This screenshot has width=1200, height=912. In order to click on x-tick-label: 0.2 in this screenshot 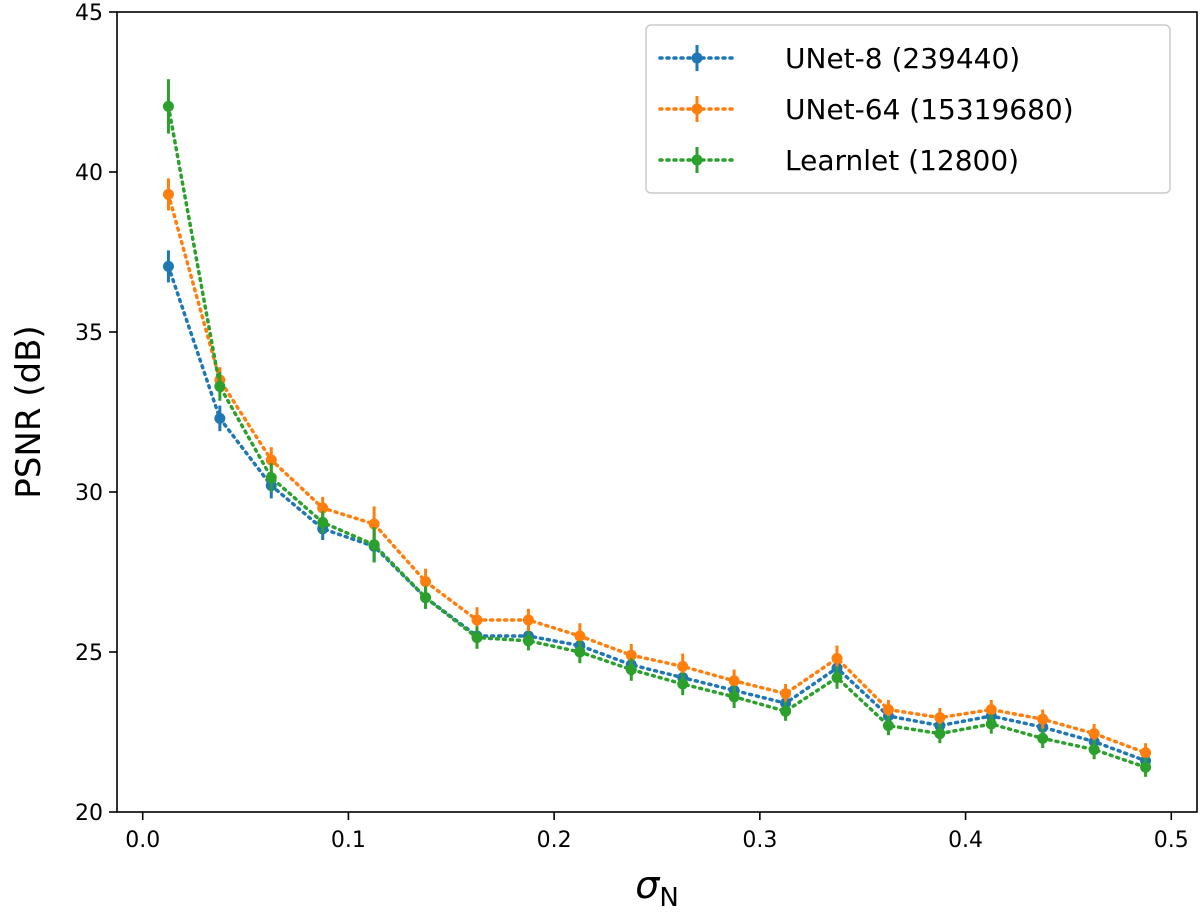, I will do `click(554, 840)`.